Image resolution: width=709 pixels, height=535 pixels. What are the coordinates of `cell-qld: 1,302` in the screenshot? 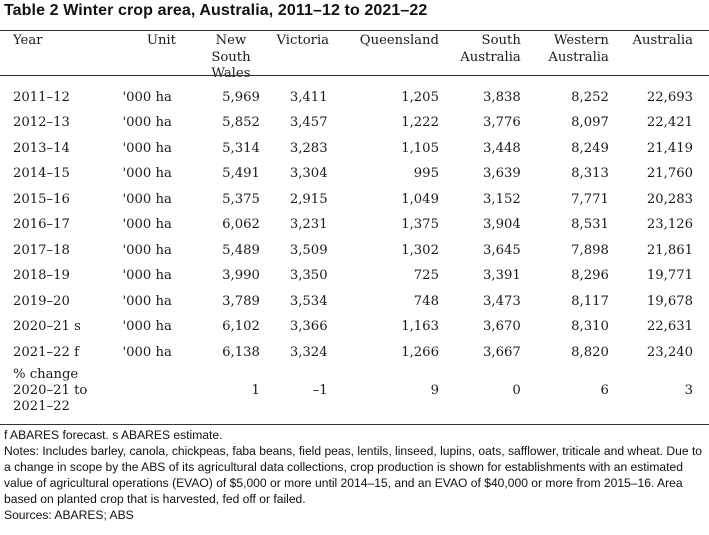 It's located at (420, 250).